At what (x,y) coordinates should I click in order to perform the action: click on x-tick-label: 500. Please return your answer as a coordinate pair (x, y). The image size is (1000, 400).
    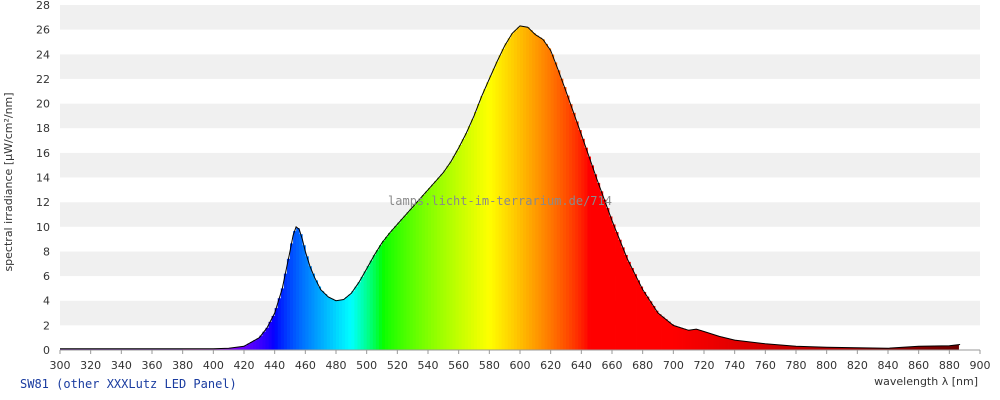
    Looking at the image, I should click on (366, 365).